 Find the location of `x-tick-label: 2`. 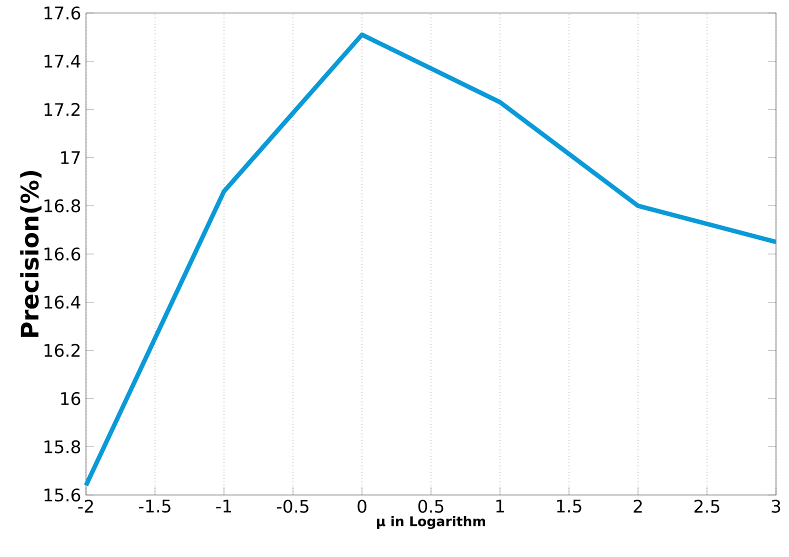

x-tick-label: 2 is located at coordinates (638, 506).